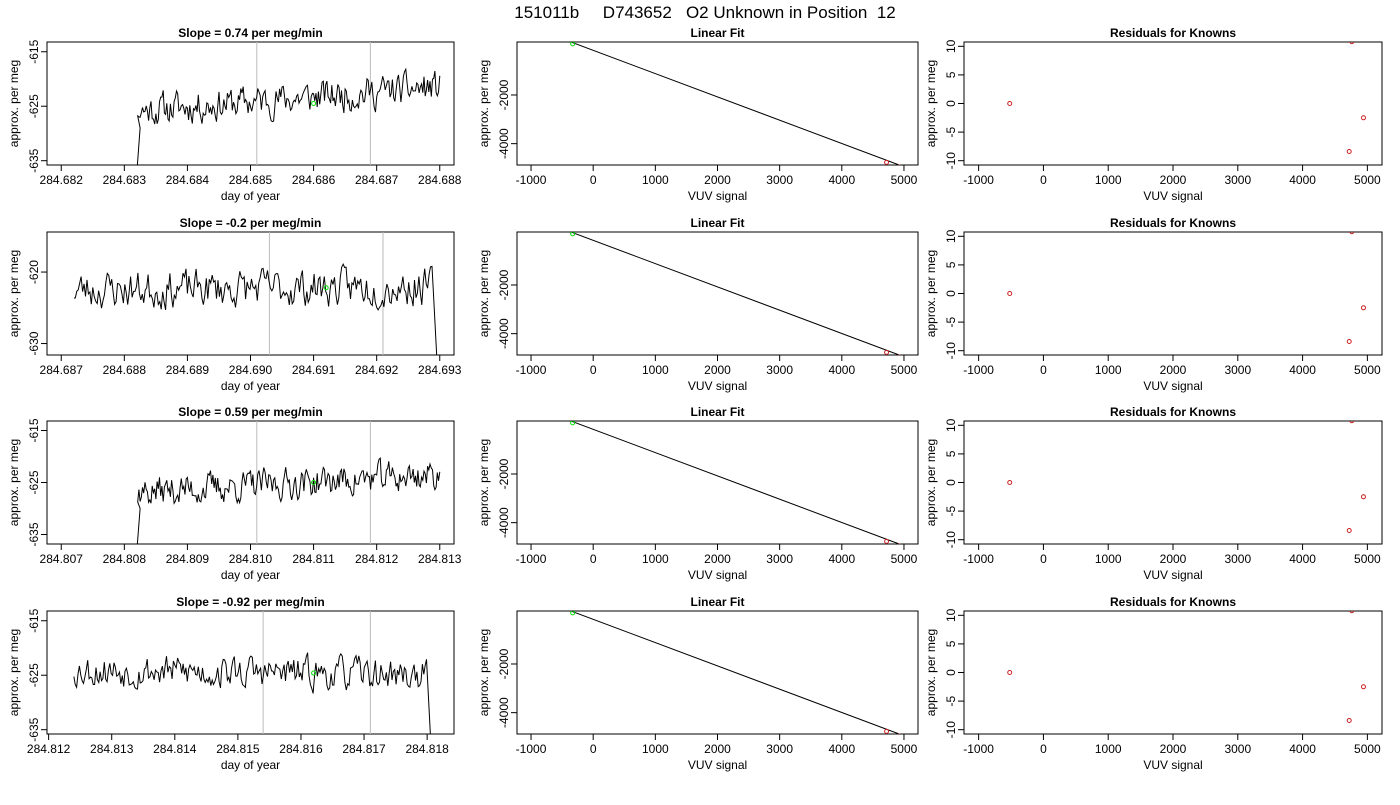 This screenshot has height=805, width=1400. Describe the element at coordinates (125, 180) in the screenshot. I see `x-tick-label: 284.683` at that location.